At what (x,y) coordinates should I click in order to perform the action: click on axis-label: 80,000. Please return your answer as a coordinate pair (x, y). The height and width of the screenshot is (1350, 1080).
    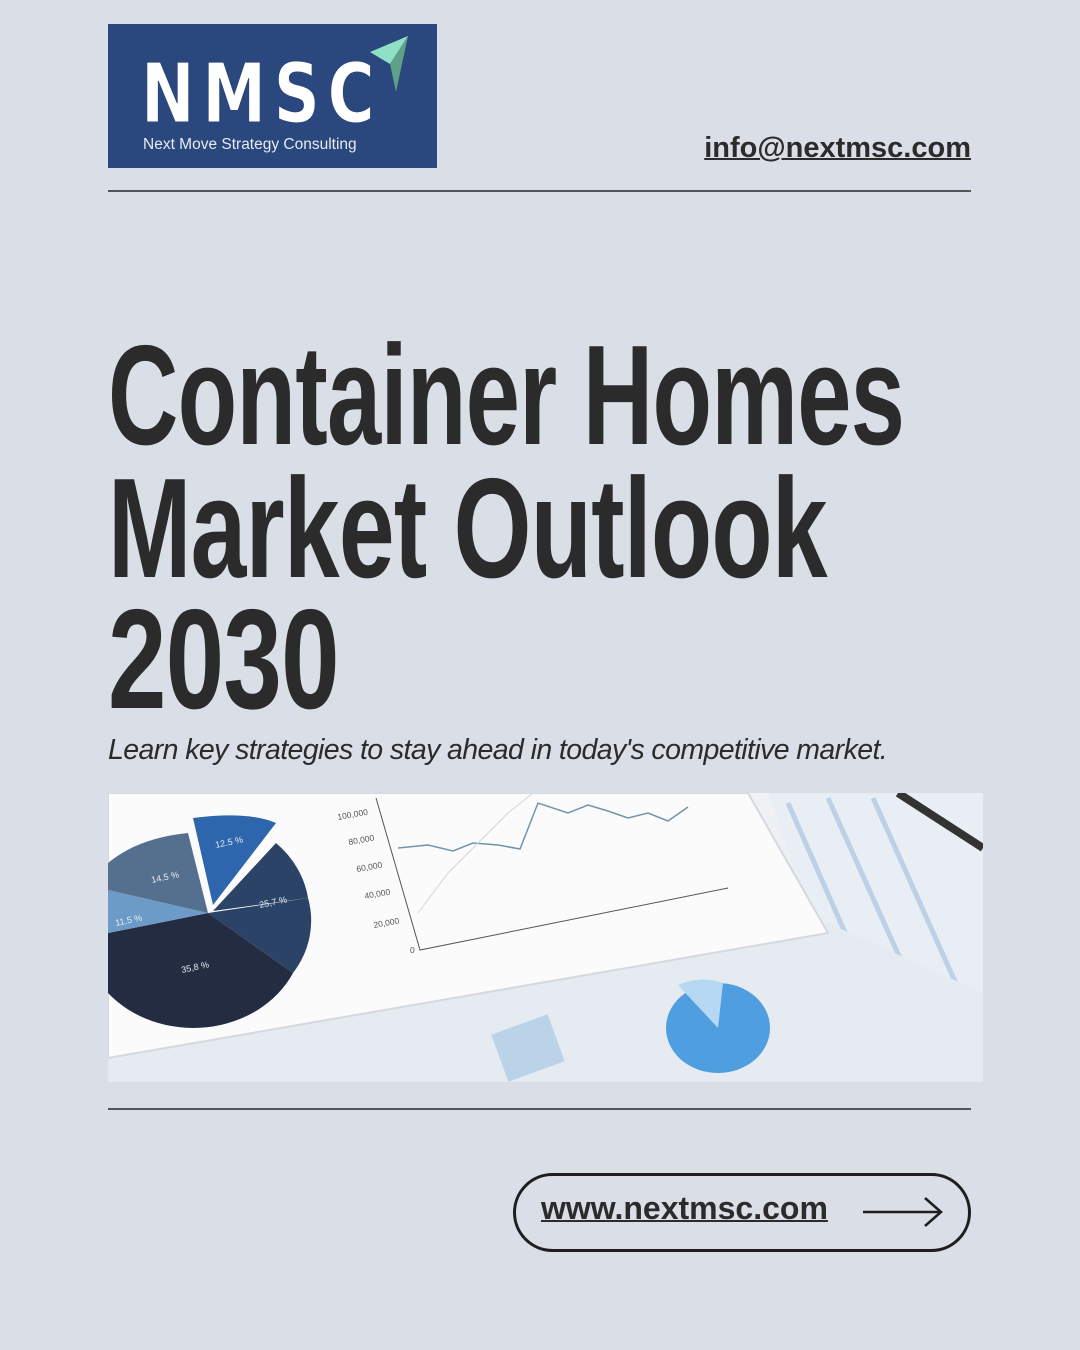
    Looking at the image, I should click on (362, 840).